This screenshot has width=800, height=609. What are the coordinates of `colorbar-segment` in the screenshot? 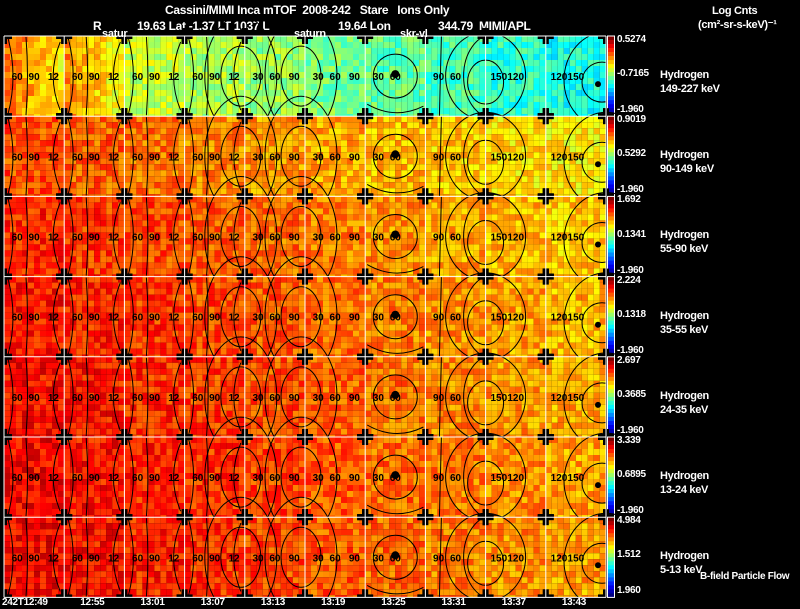 It's located at (611, 230).